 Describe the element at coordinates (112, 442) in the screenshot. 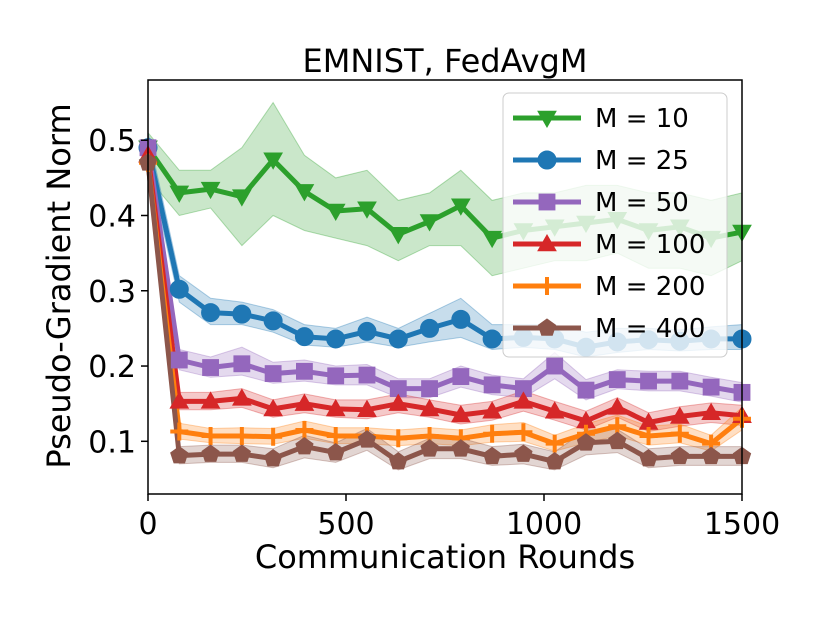

I see `y-tick-label: 0.1` at that location.